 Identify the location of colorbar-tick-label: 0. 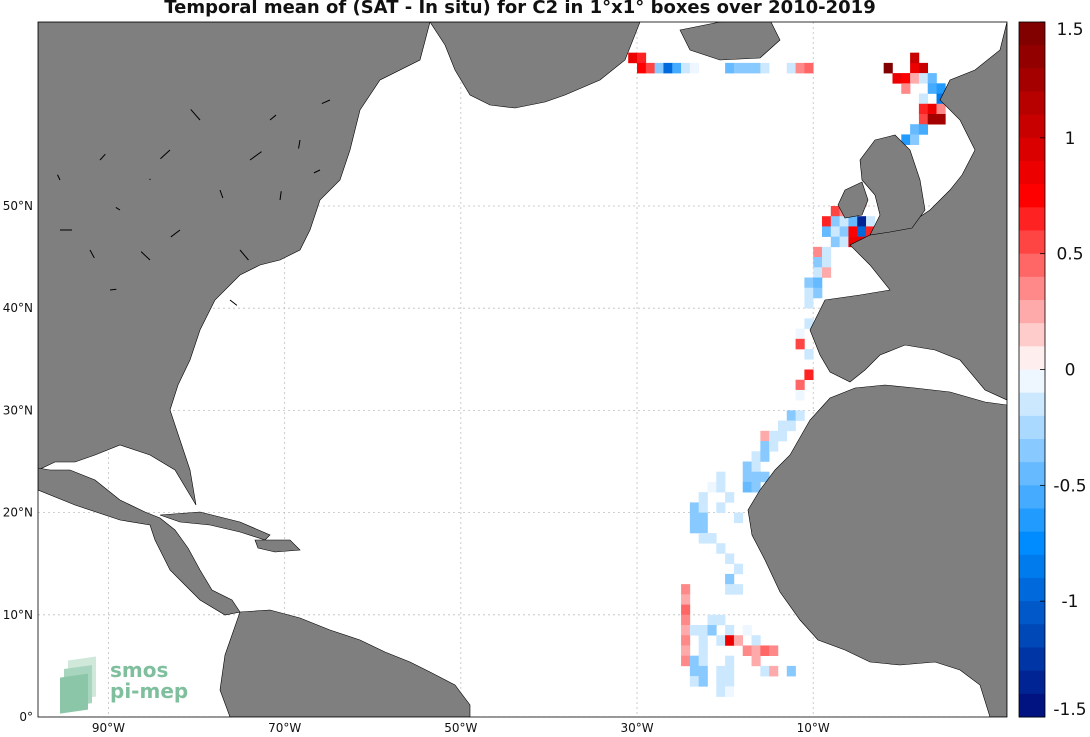
(1070, 371).